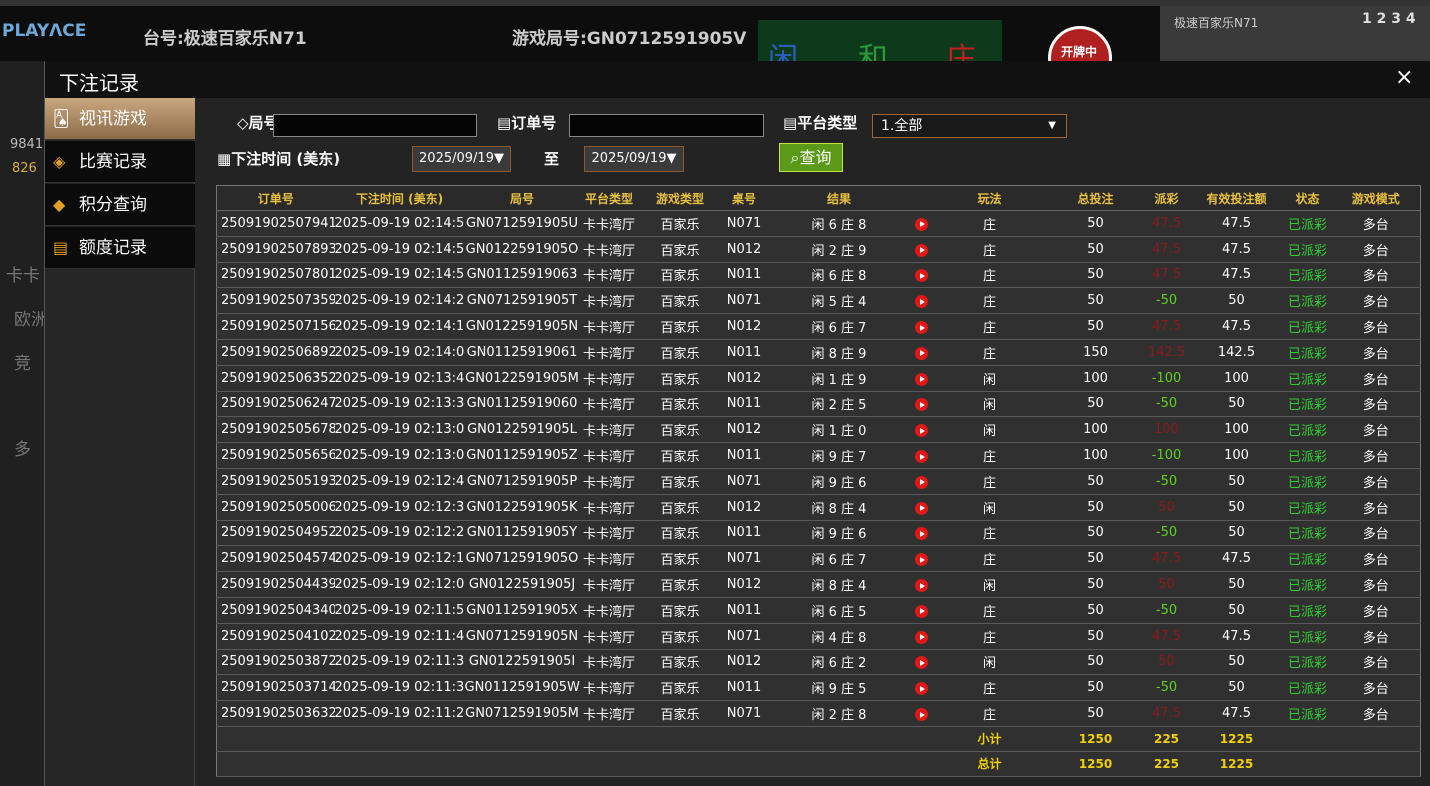 The width and height of the screenshot is (1430, 786). What do you see at coordinates (31, 320) in the screenshot?
I see `side-label: 欧洲` at bounding box center [31, 320].